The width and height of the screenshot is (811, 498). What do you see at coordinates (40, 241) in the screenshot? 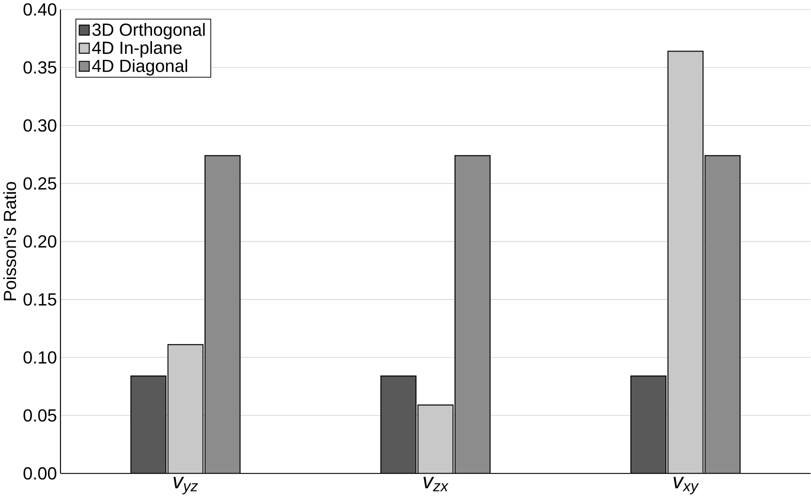
I see `y-tick-label: 0.20` at bounding box center [40, 241].